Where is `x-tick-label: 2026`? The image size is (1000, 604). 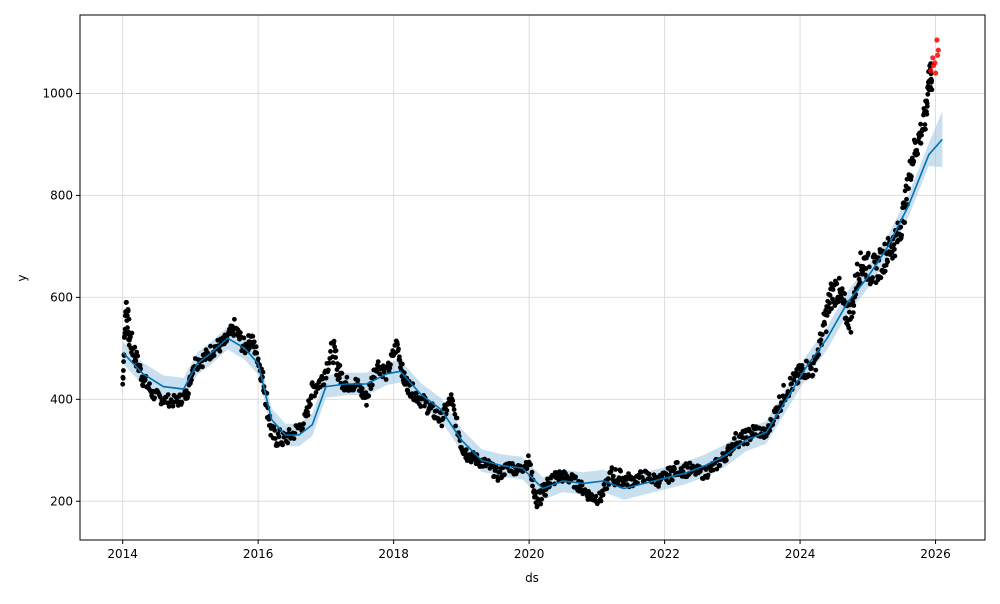
x-tick-label: 2026 is located at coordinates (935, 554).